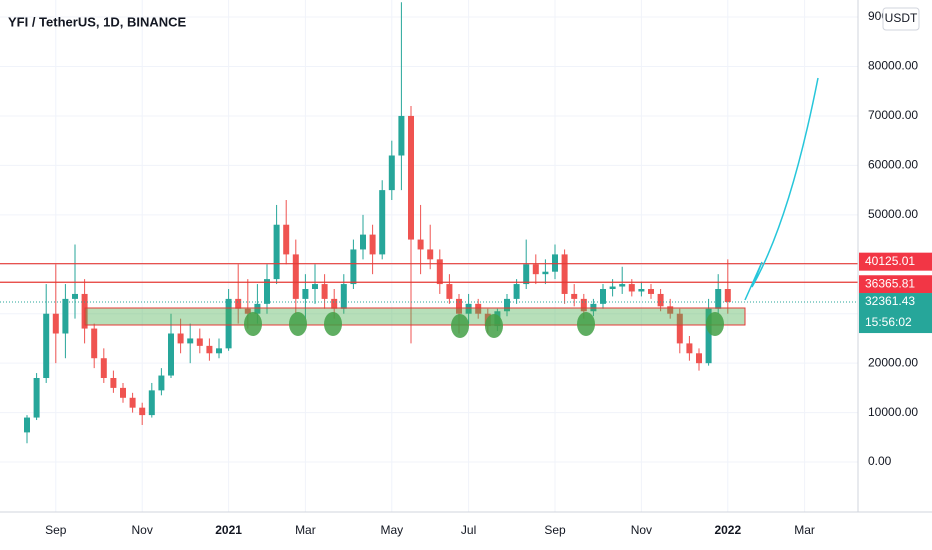  I want to click on currency-button, so click(901, 19).